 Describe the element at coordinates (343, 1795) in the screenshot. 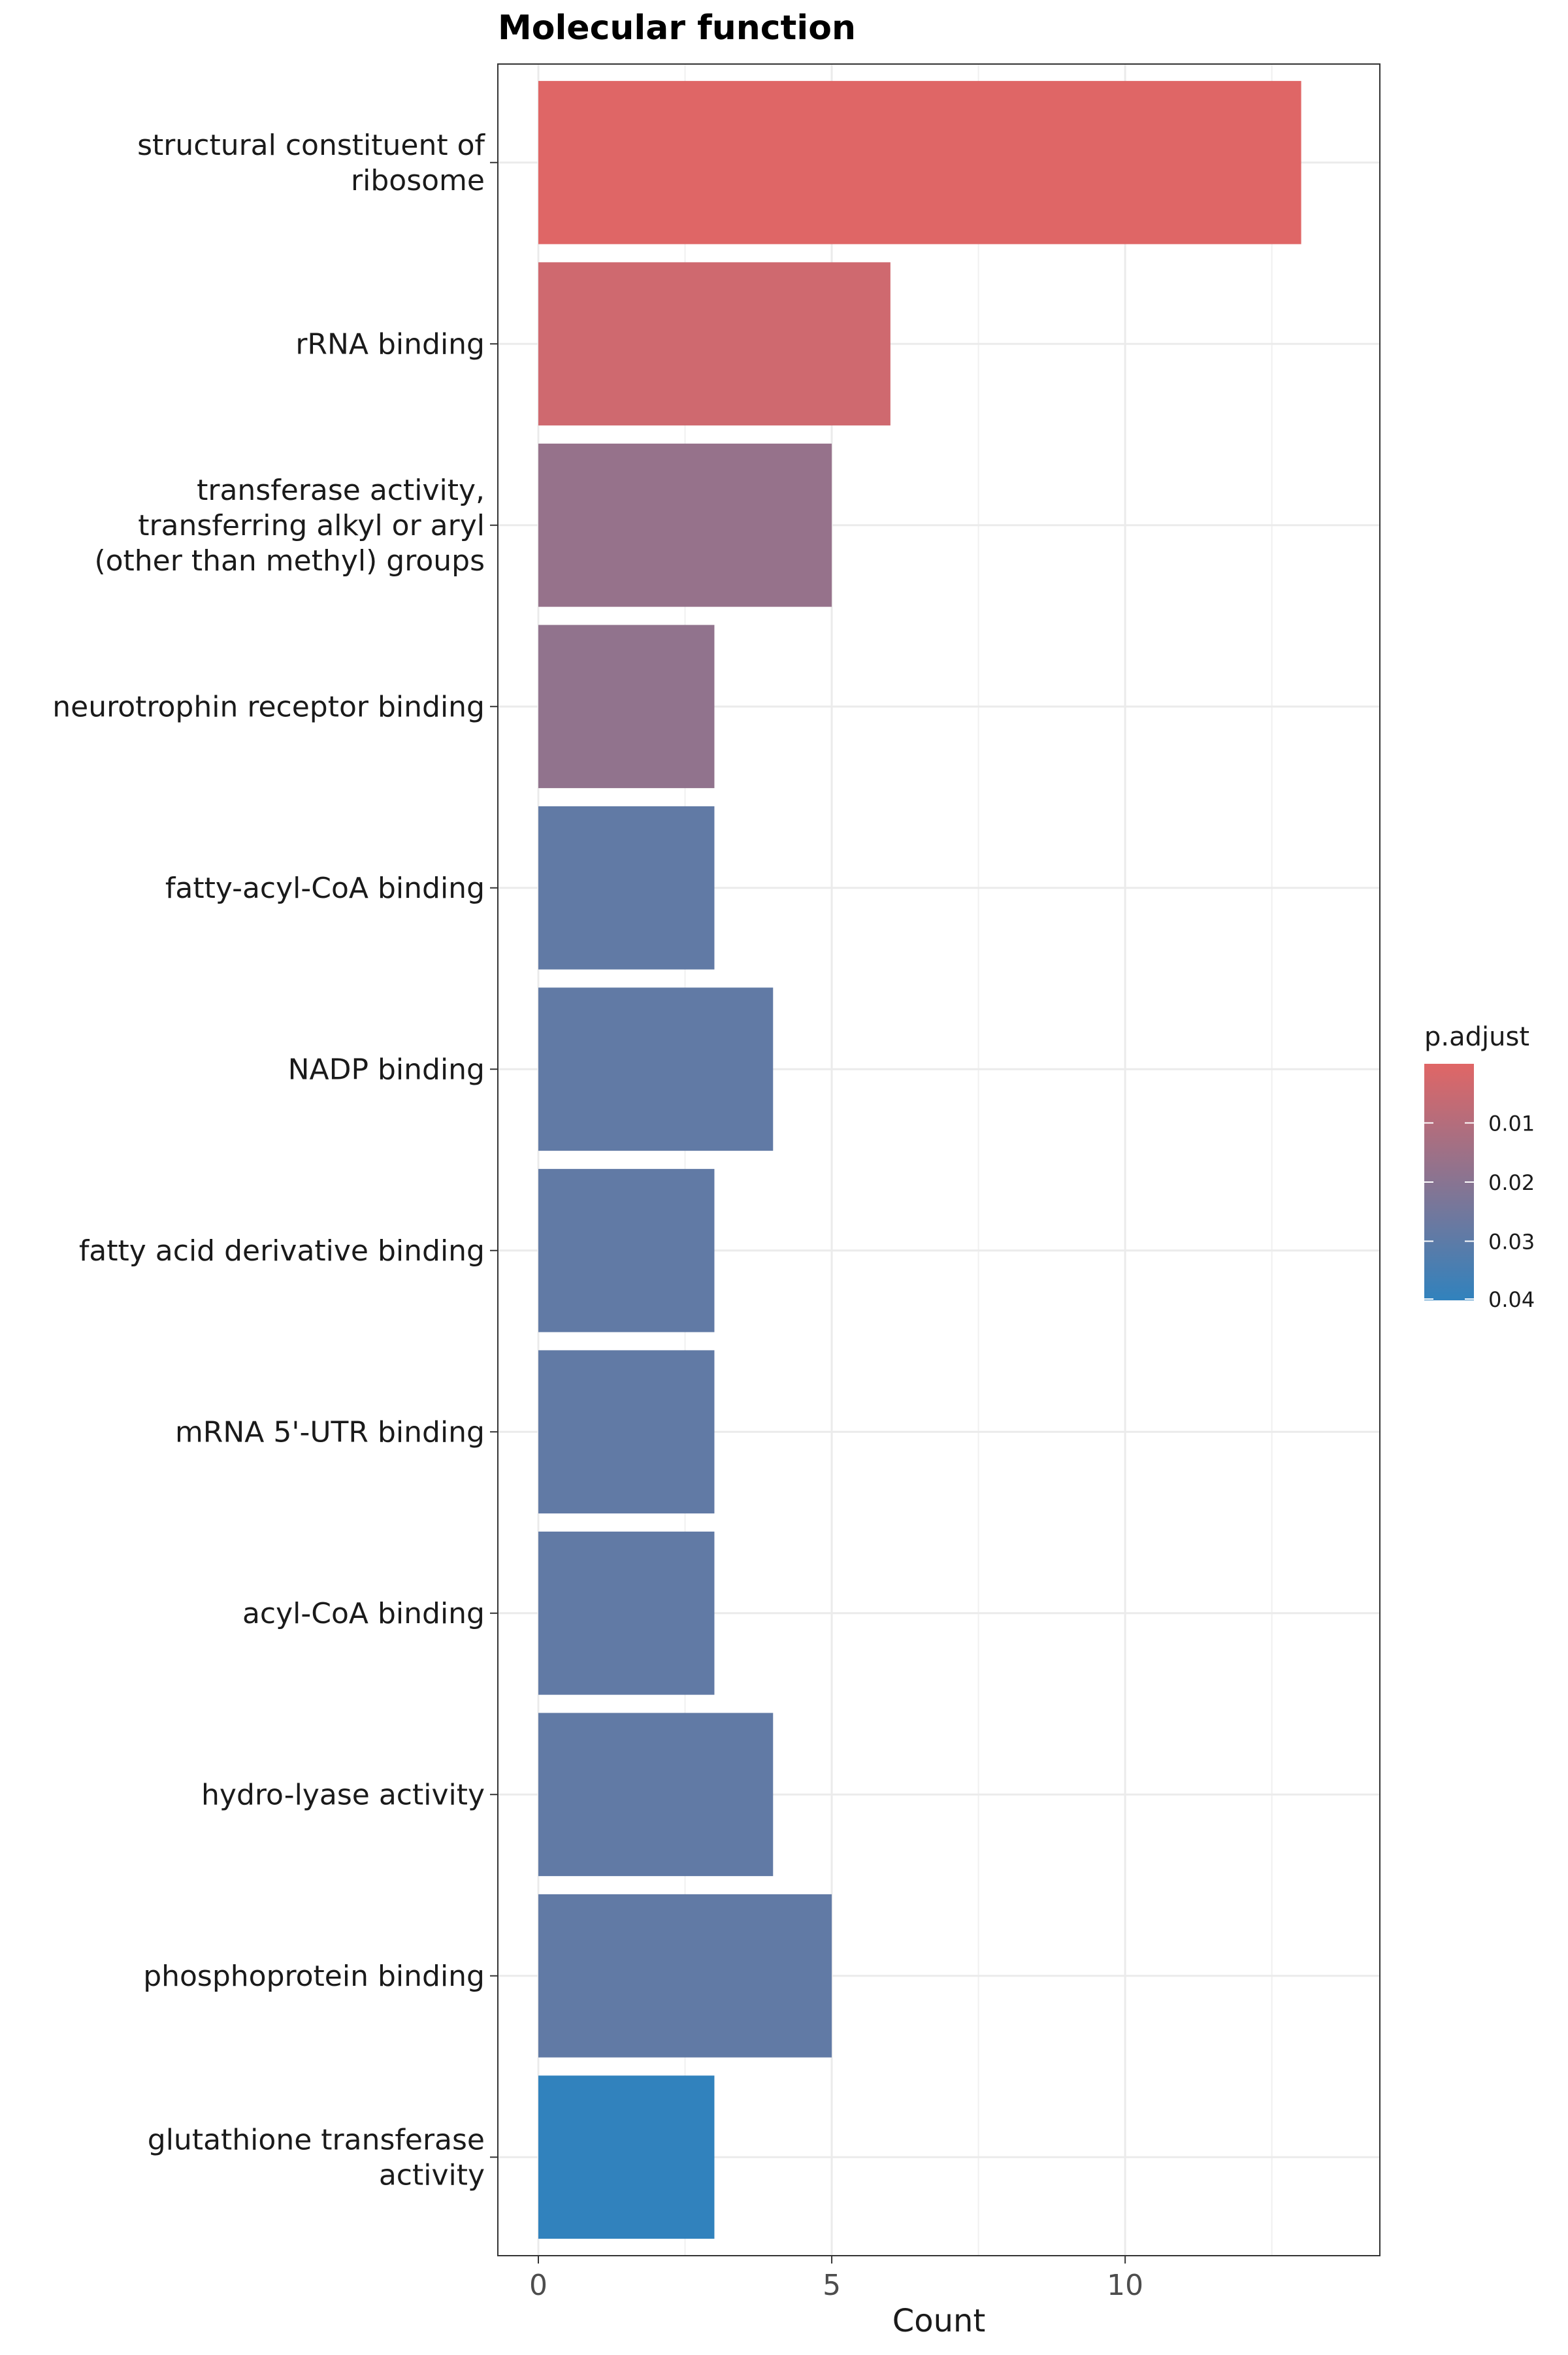

I see `category-label: hydro-lyase activity` at that location.